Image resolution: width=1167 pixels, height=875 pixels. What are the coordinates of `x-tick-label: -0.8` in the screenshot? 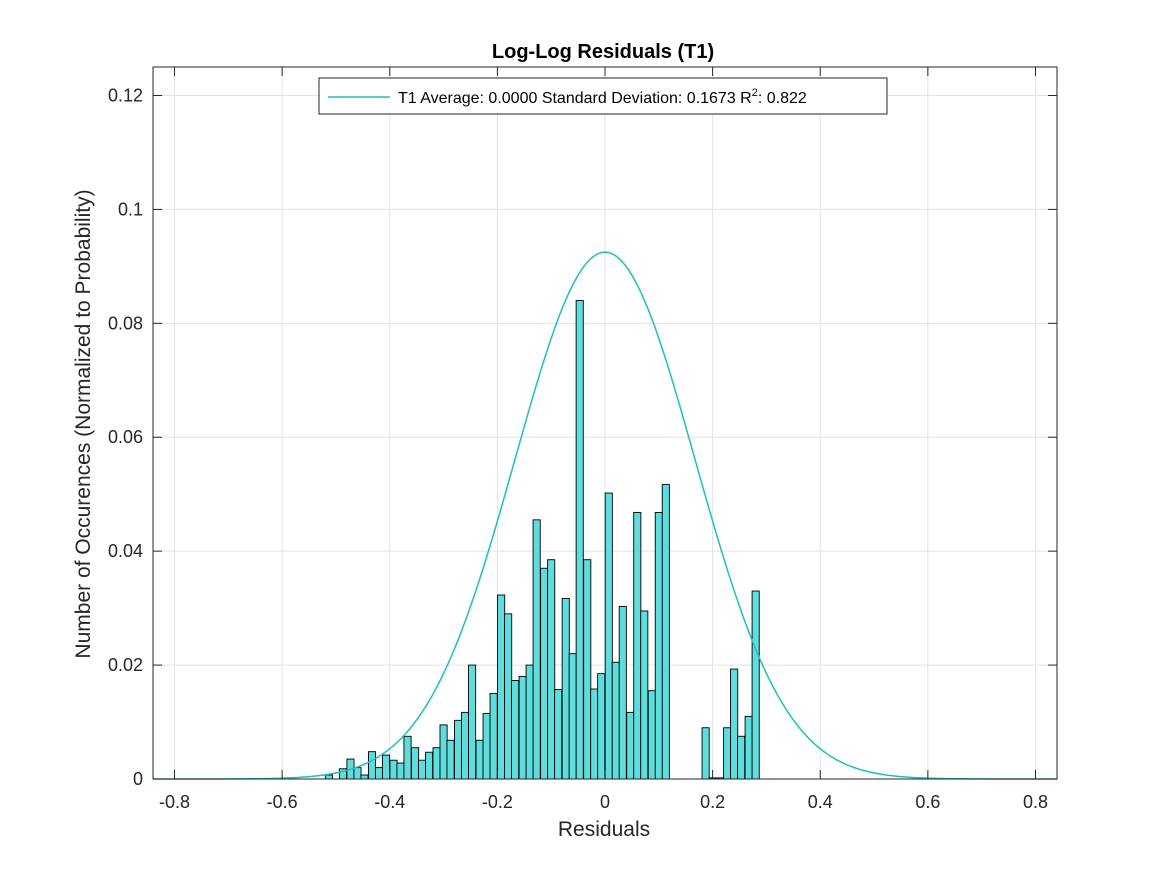 It's located at (174, 802).